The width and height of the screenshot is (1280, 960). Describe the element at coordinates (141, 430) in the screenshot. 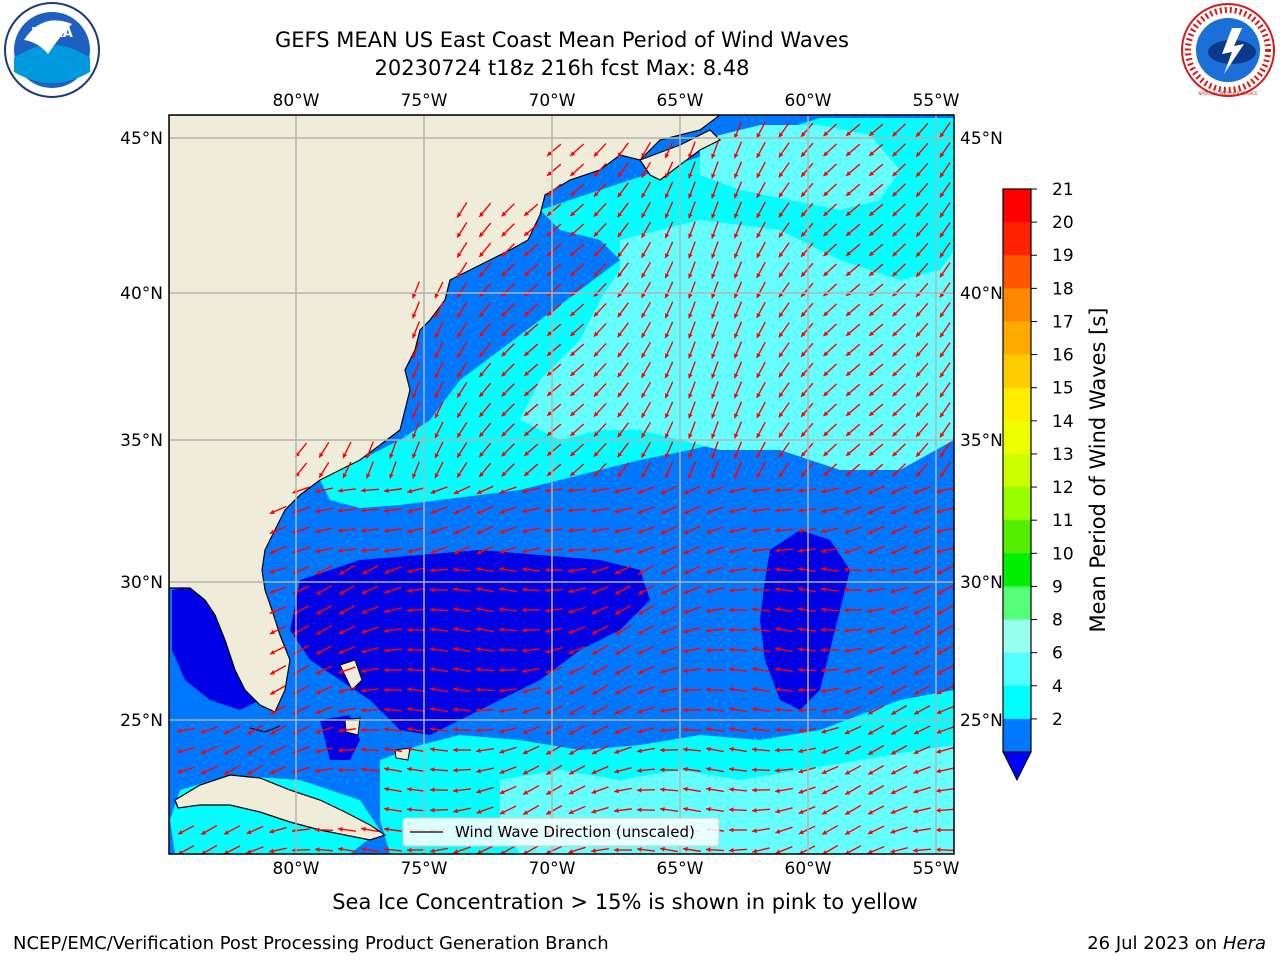

I see `lat-ticks-left: 45°N 40°N 35°N 30°N 25°N` at that location.